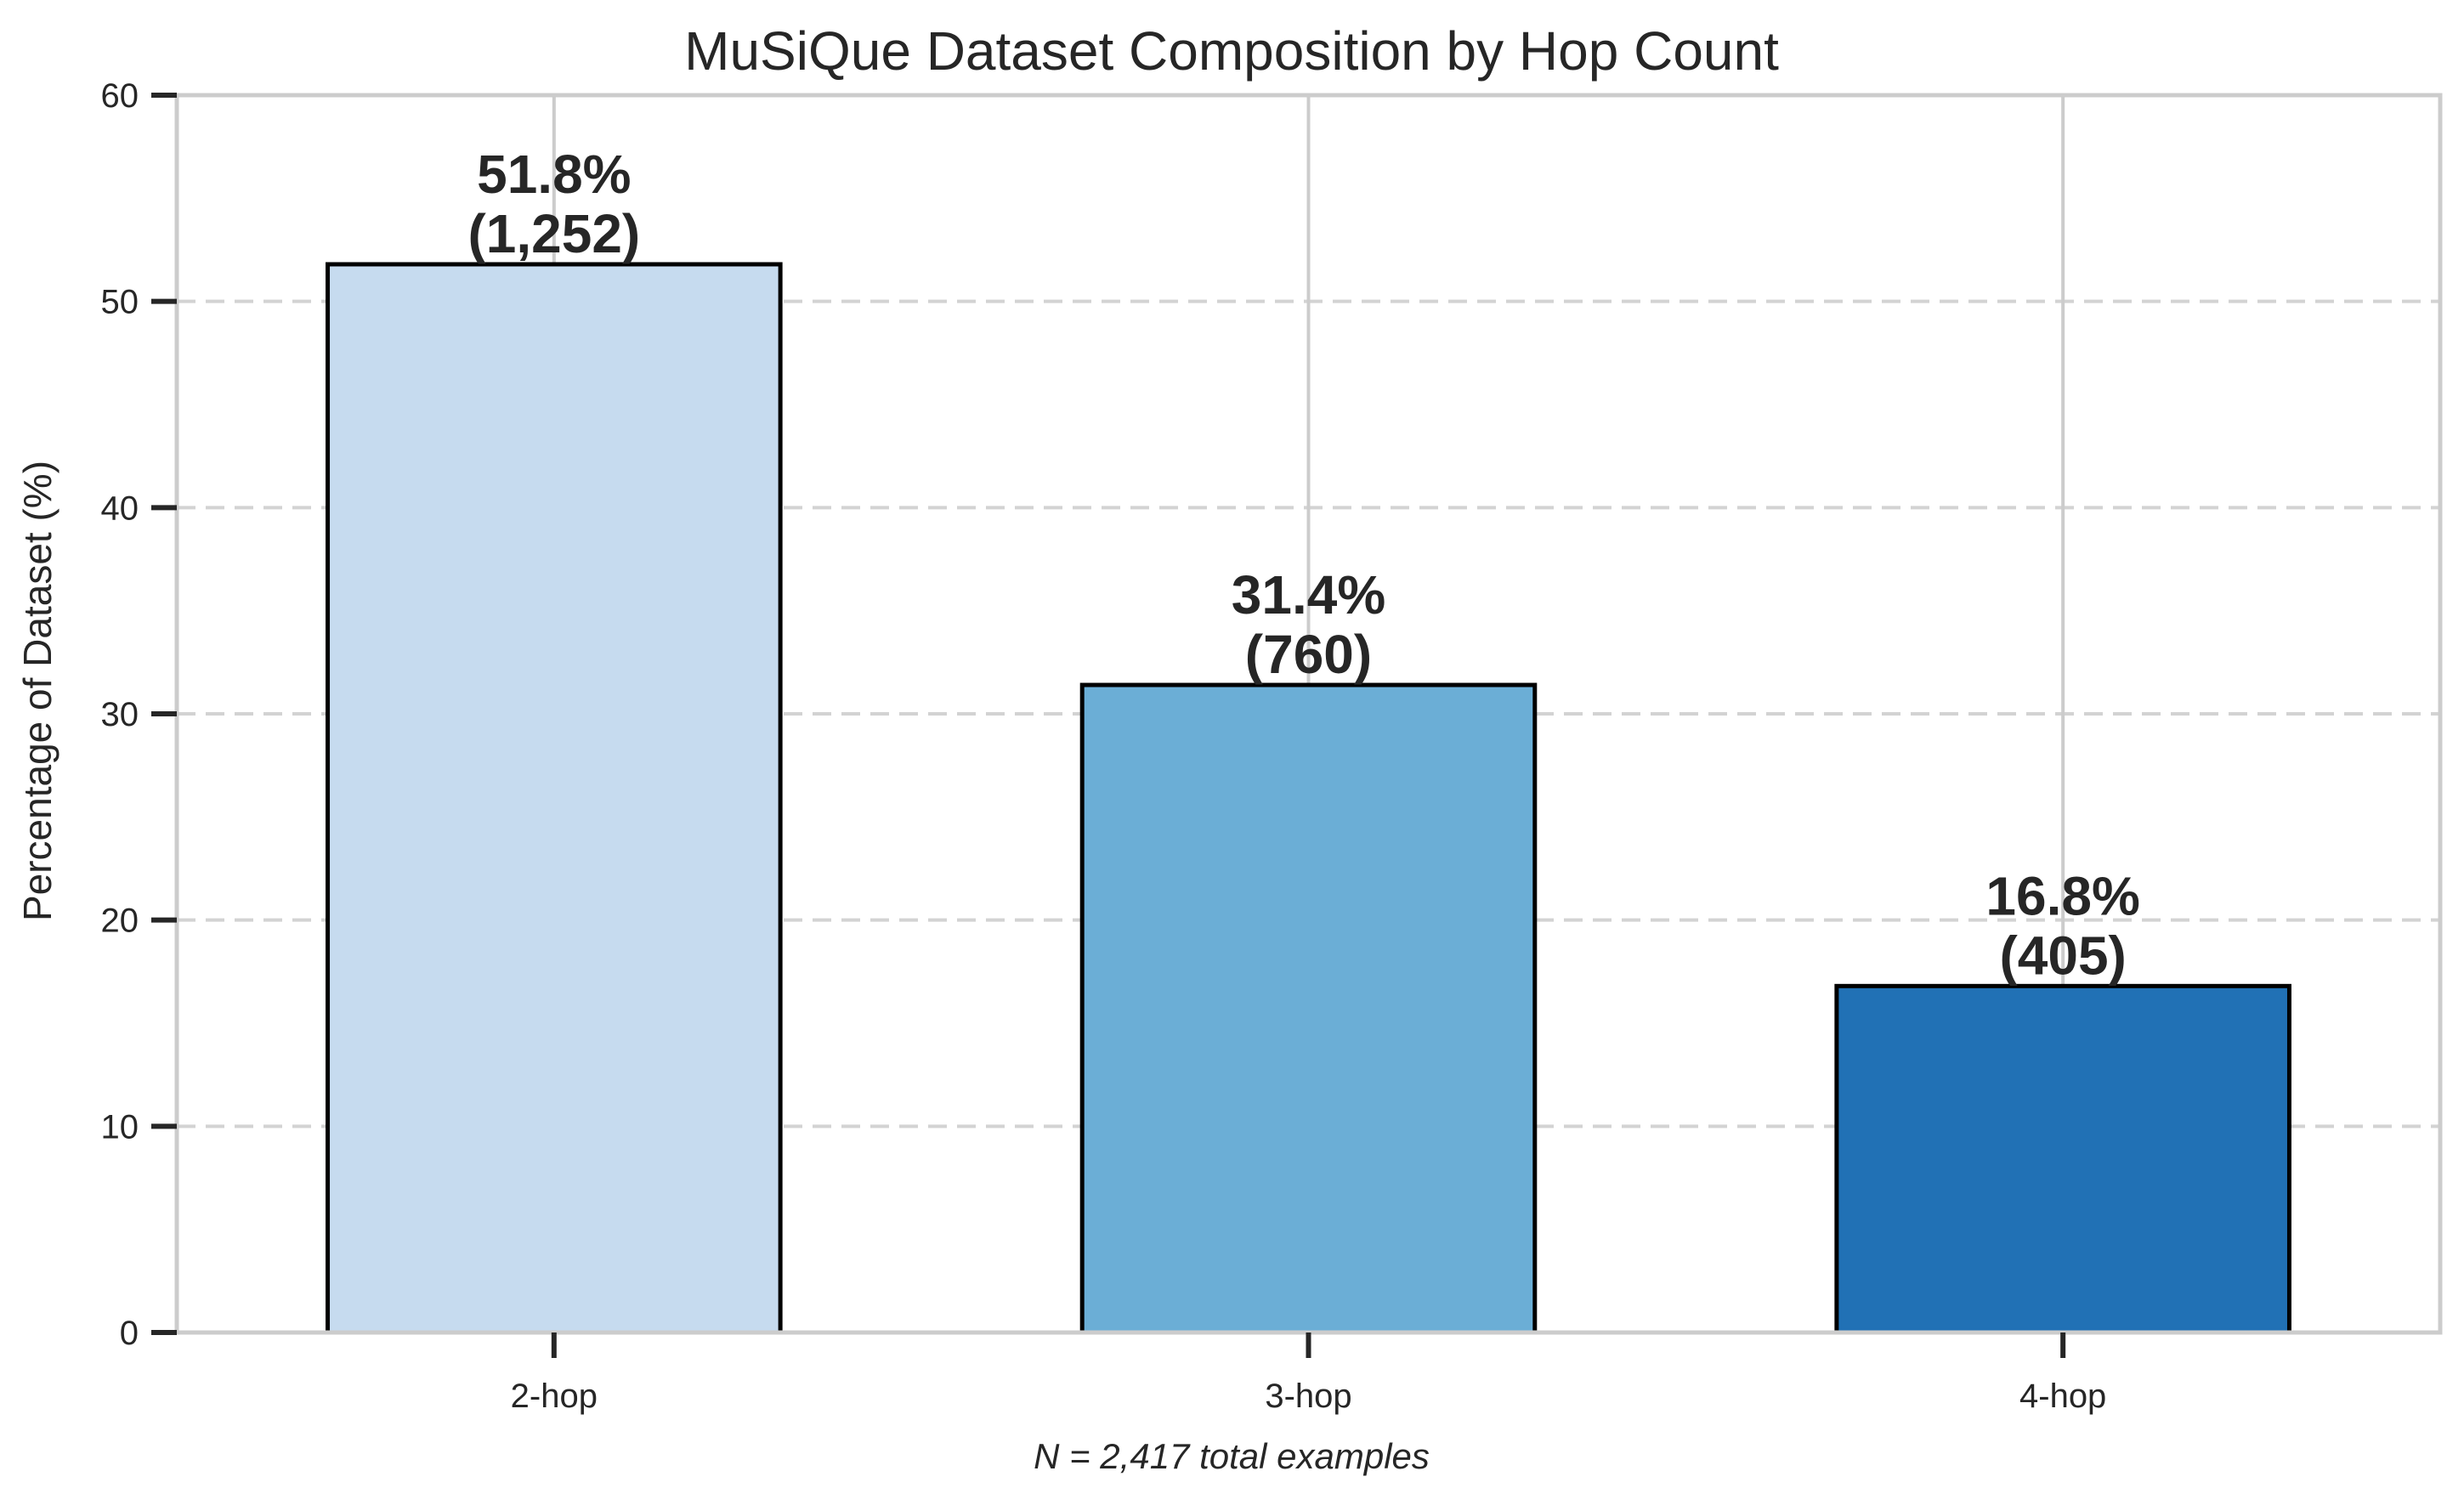  I want to click on bar-count-label: (760), so click(1309, 654).